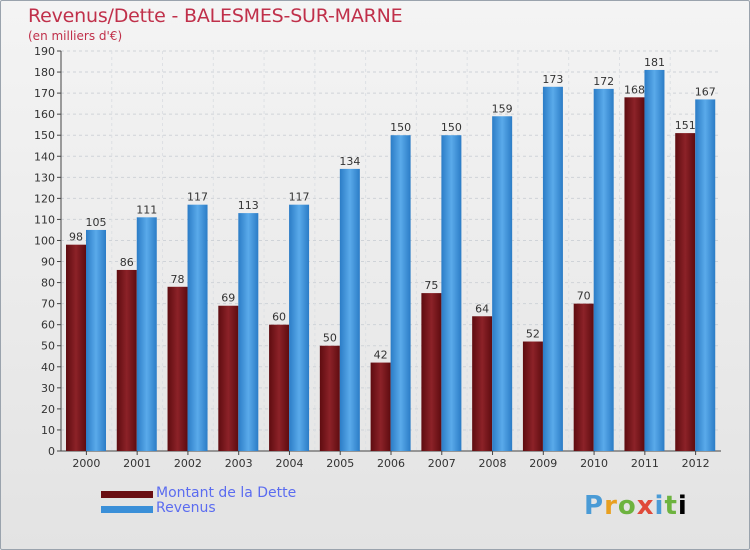  Describe the element at coordinates (127, 509) in the screenshot. I see `legend-swatch-revenue` at that location.